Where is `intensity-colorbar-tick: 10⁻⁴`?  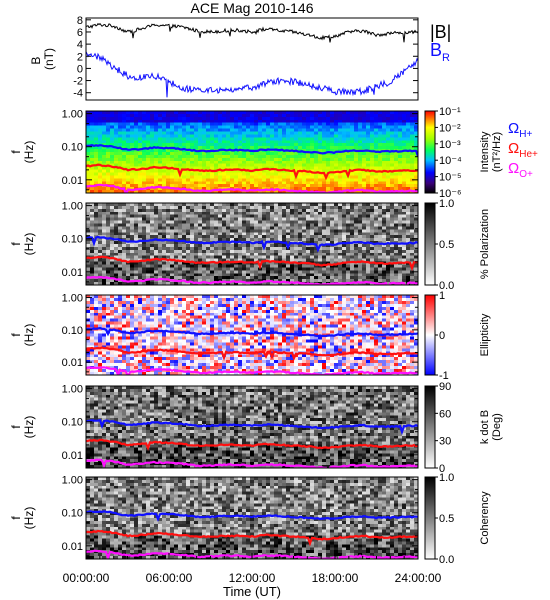 intensity-colorbar-tick: 10⁻⁴ is located at coordinates (450, 161).